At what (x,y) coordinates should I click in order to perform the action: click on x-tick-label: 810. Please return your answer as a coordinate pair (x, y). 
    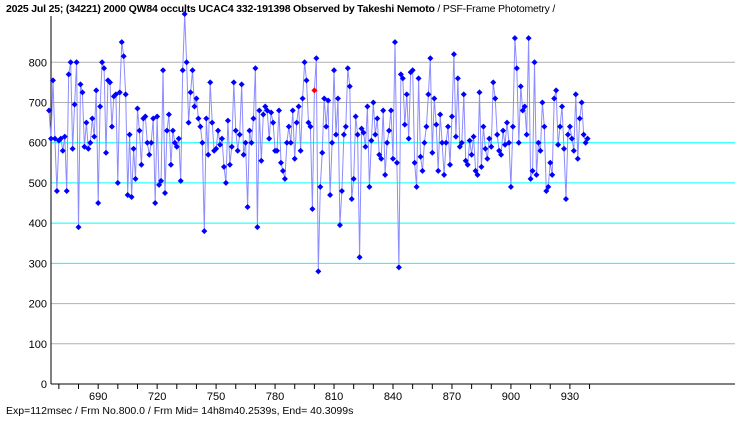
    Looking at the image, I should click on (334, 397).